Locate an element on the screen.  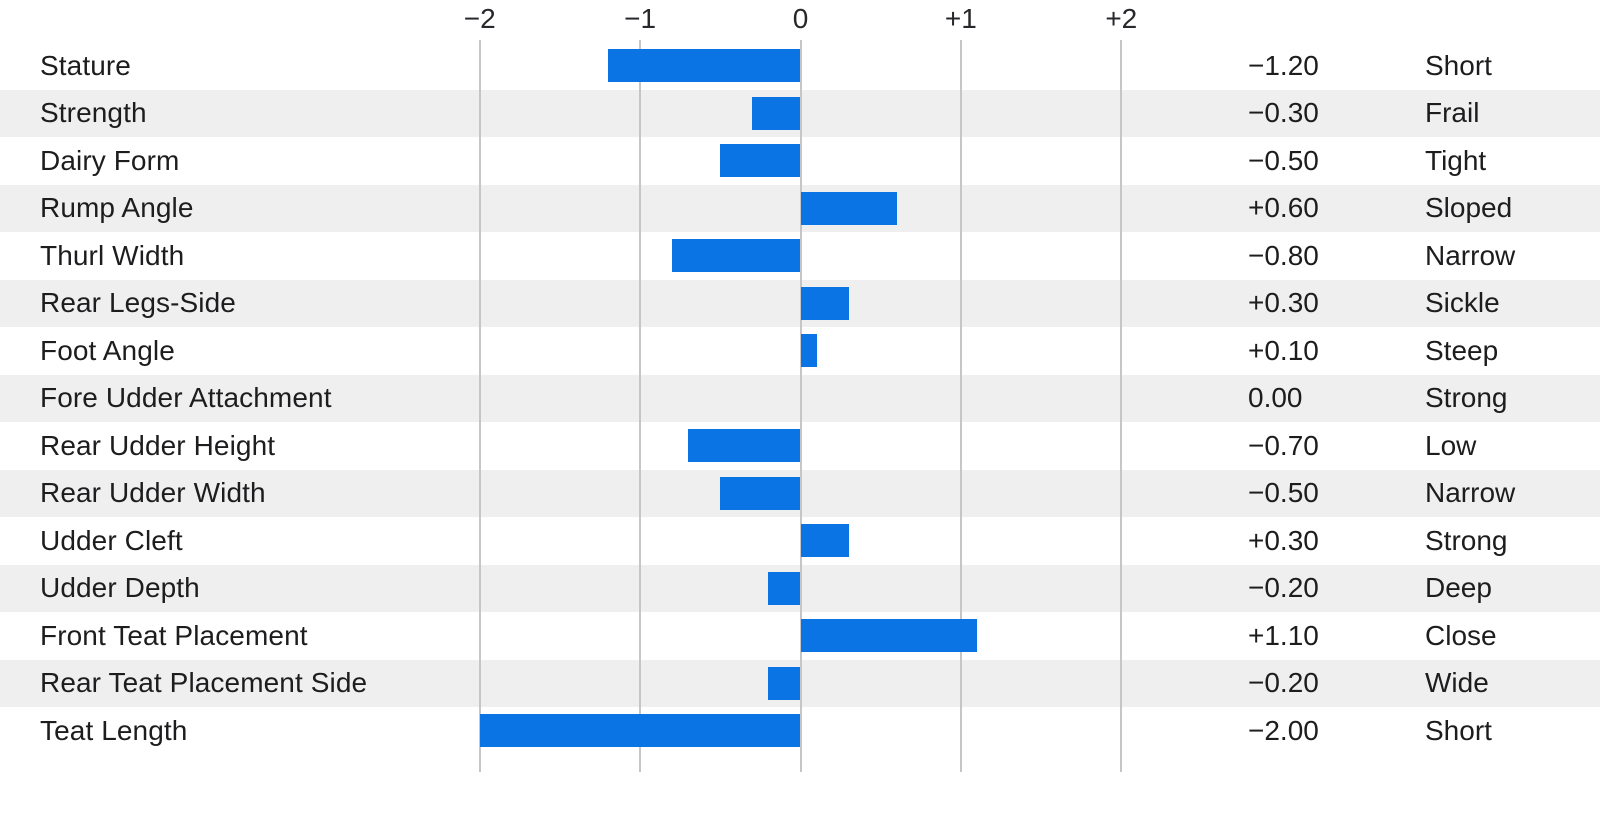
table-row: Dairy Form −0.50 Tight is located at coordinates (800, 161).